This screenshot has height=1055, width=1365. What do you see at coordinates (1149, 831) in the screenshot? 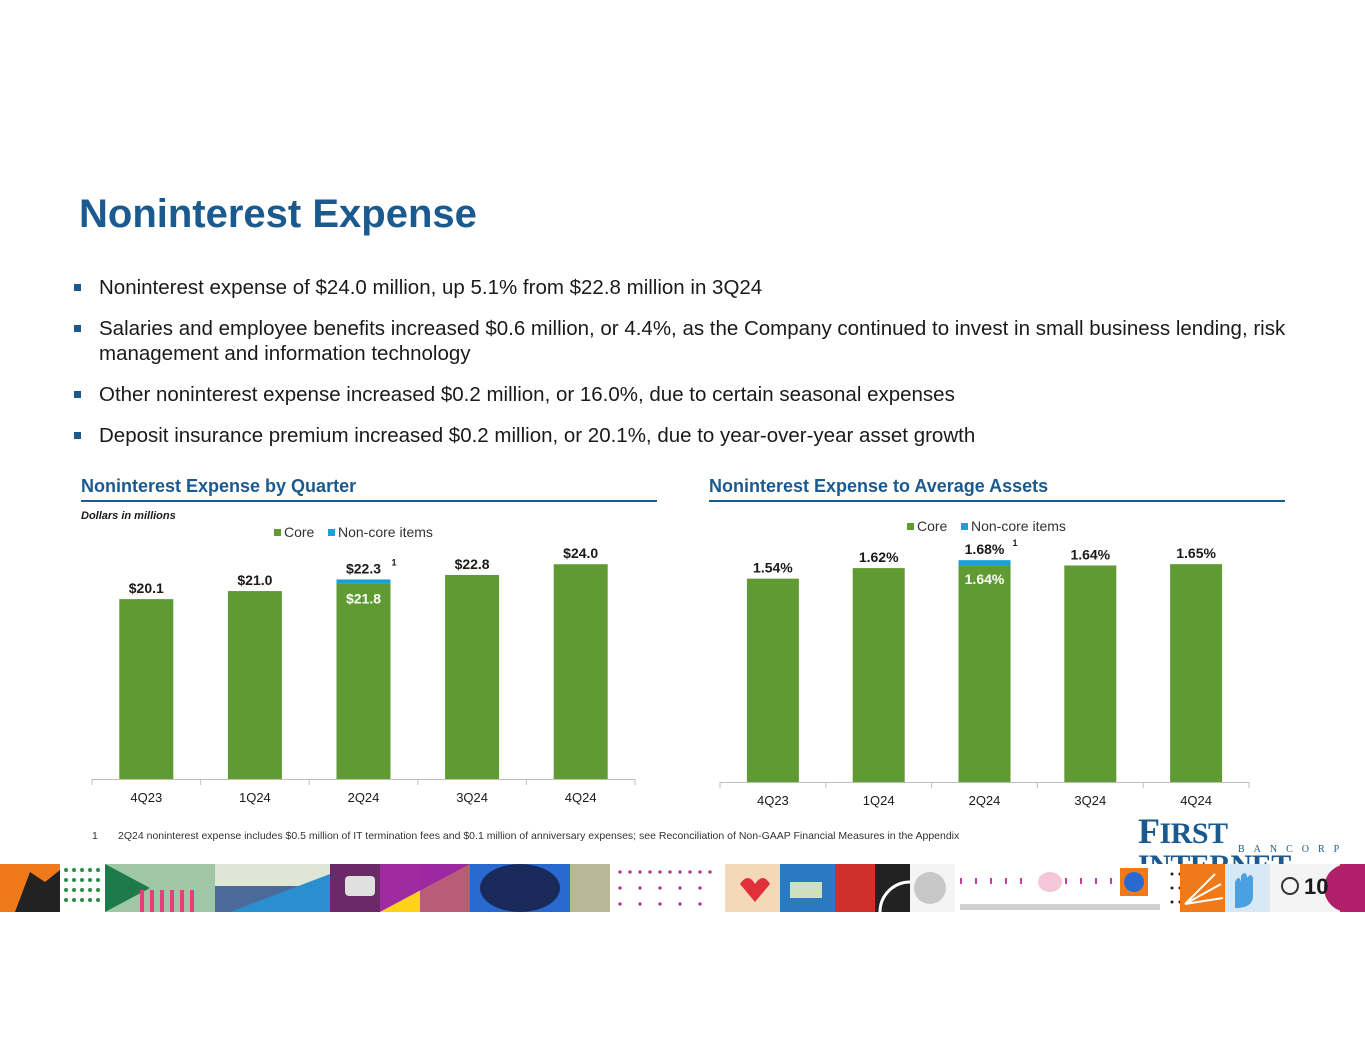
I see `logo-initial: F` at bounding box center [1149, 831].